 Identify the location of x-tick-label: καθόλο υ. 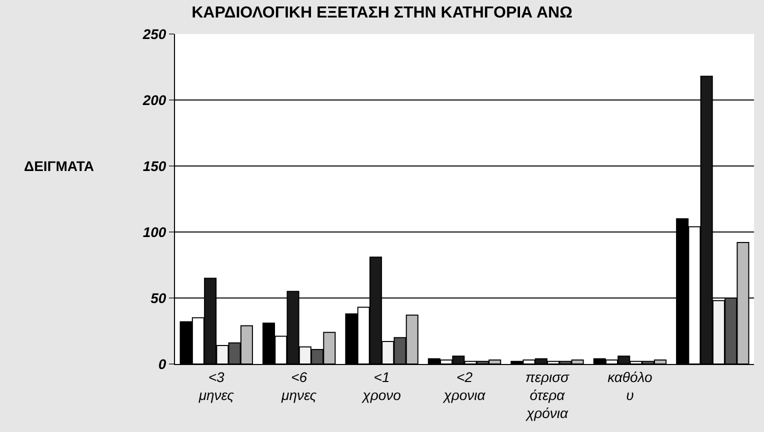
(630, 385).